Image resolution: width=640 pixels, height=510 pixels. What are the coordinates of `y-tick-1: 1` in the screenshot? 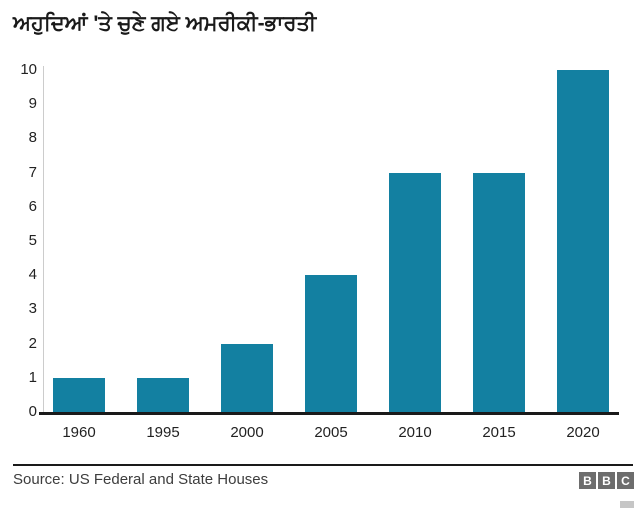 It's located at (32, 377).